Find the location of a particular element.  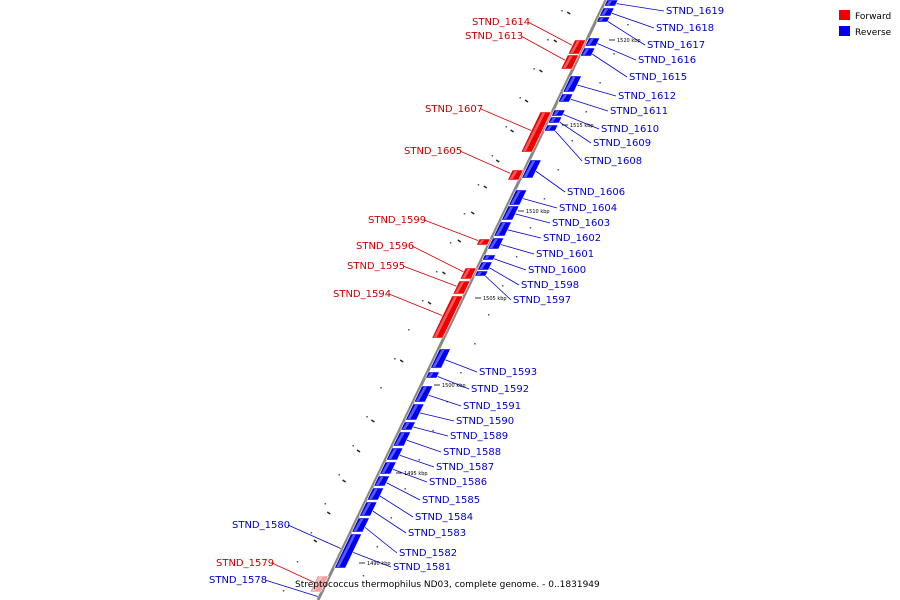

kbp-tick-label: 1495 kbp is located at coordinates (416, 474).